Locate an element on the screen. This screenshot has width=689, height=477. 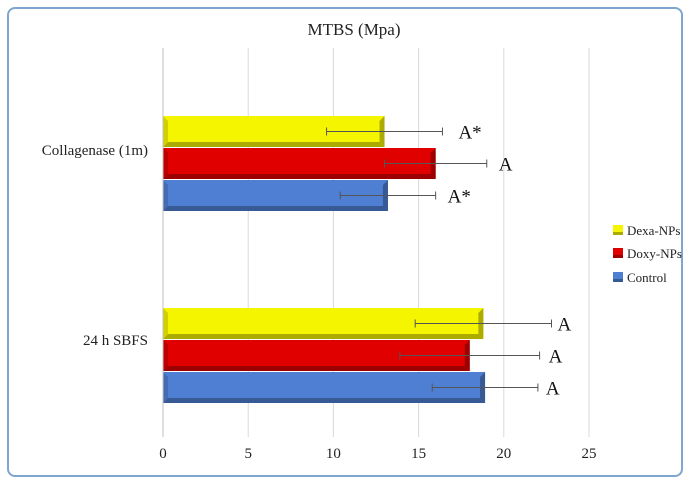
x-tick-label-25: 25 is located at coordinates (589, 454).